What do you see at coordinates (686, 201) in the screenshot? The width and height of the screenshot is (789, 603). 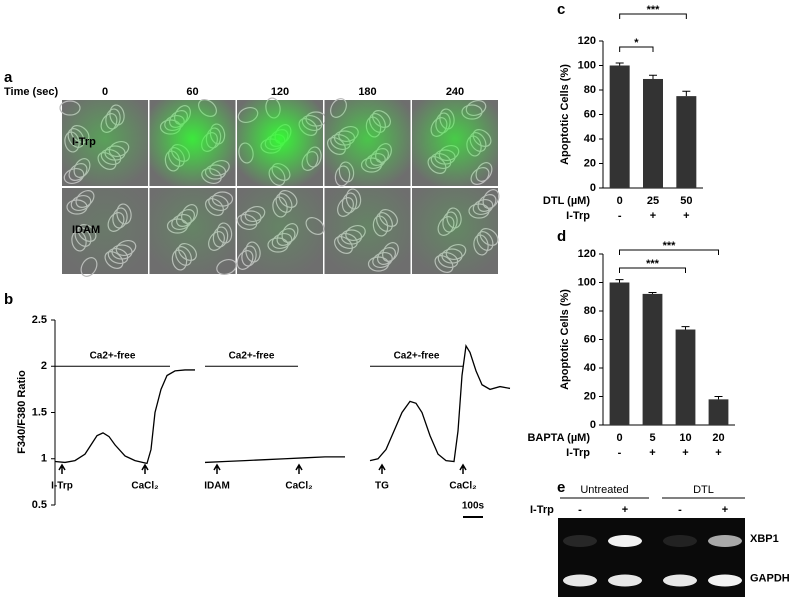 I see `x-tick-label: 50` at bounding box center [686, 201].